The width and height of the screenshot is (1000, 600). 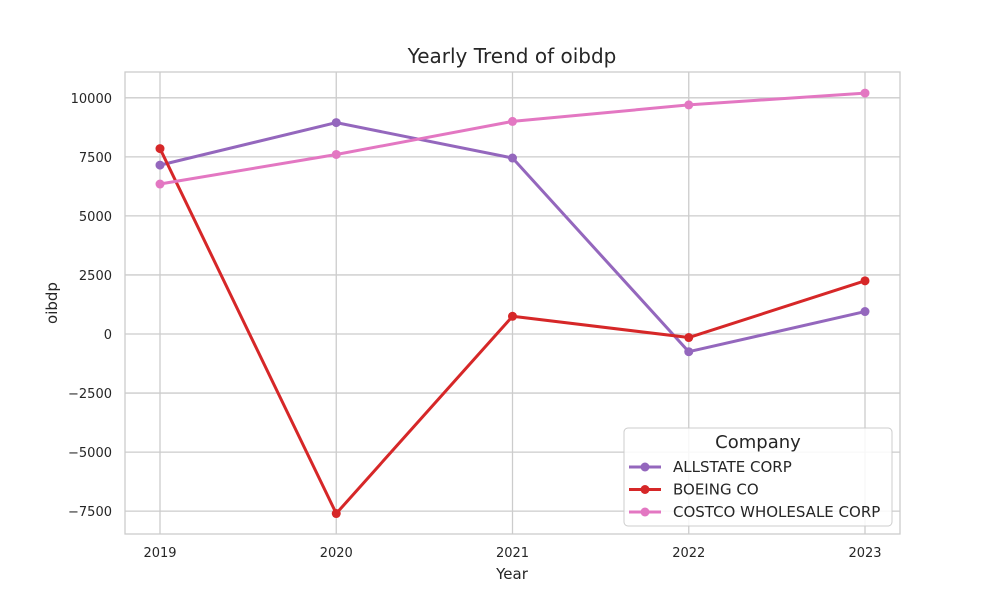 I want to click on x-tick-label: 2022, so click(x=688, y=553).